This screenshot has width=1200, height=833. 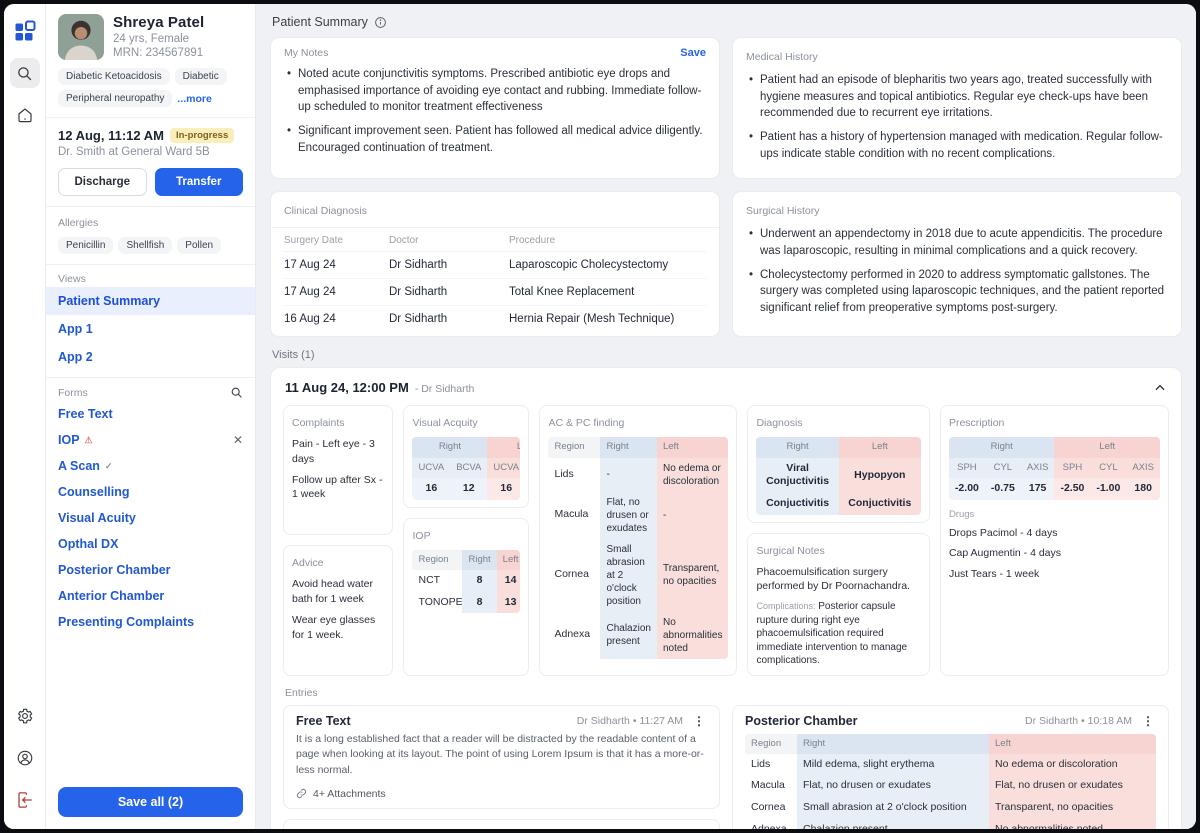 What do you see at coordinates (1072, 764) in the screenshot?
I see `value-cell: No edema or discoloration` at bounding box center [1072, 764].